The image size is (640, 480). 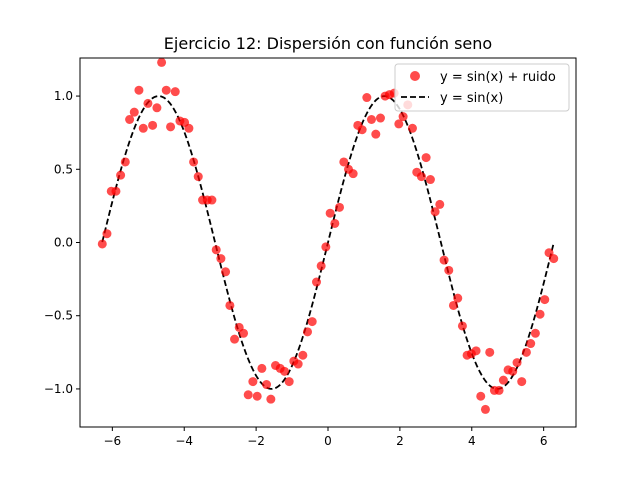 What do you see at coordinates (400, 441) in the screenshot?
I see `x-tick-label: 2` at bounding box center [400, 441].